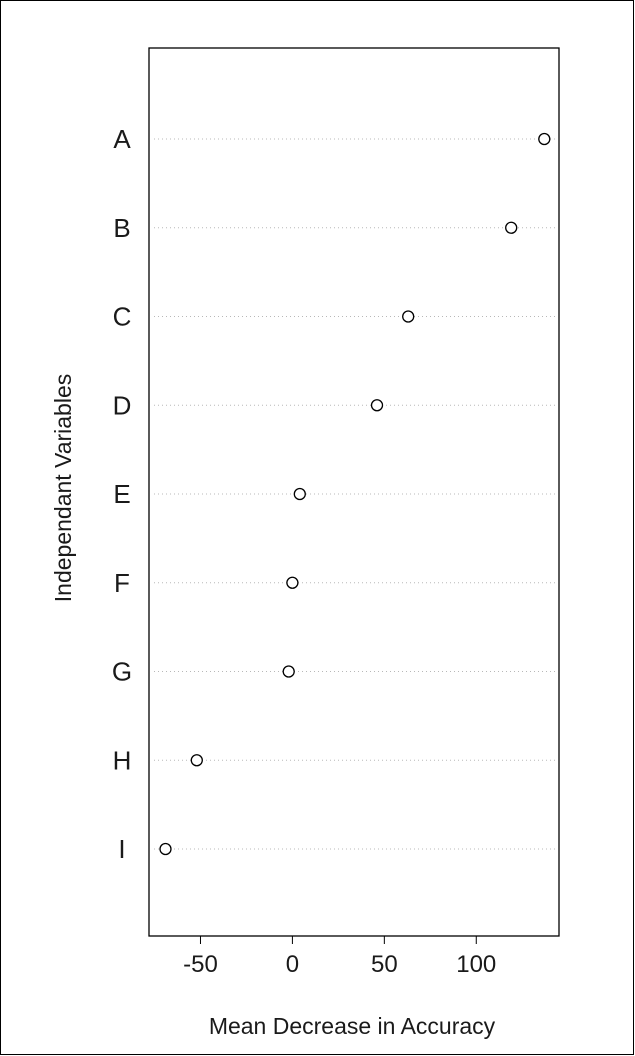  I want to click on category-label-g: G, so click(122, 672).